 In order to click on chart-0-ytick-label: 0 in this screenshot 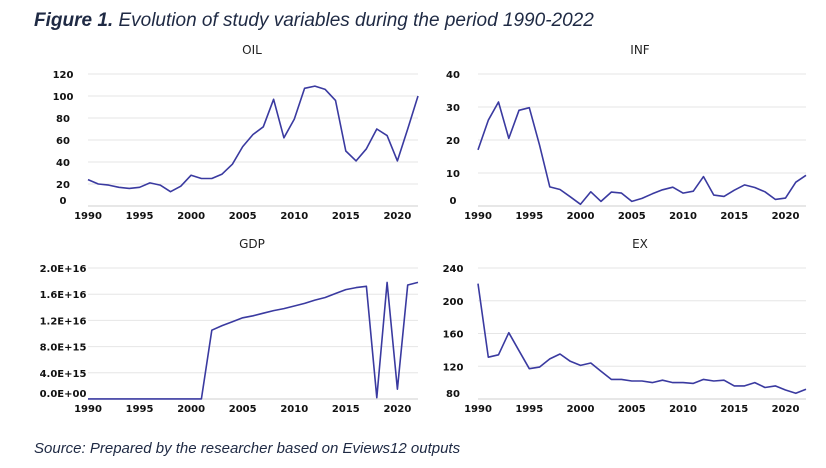, I will do `click(63, 201)`.